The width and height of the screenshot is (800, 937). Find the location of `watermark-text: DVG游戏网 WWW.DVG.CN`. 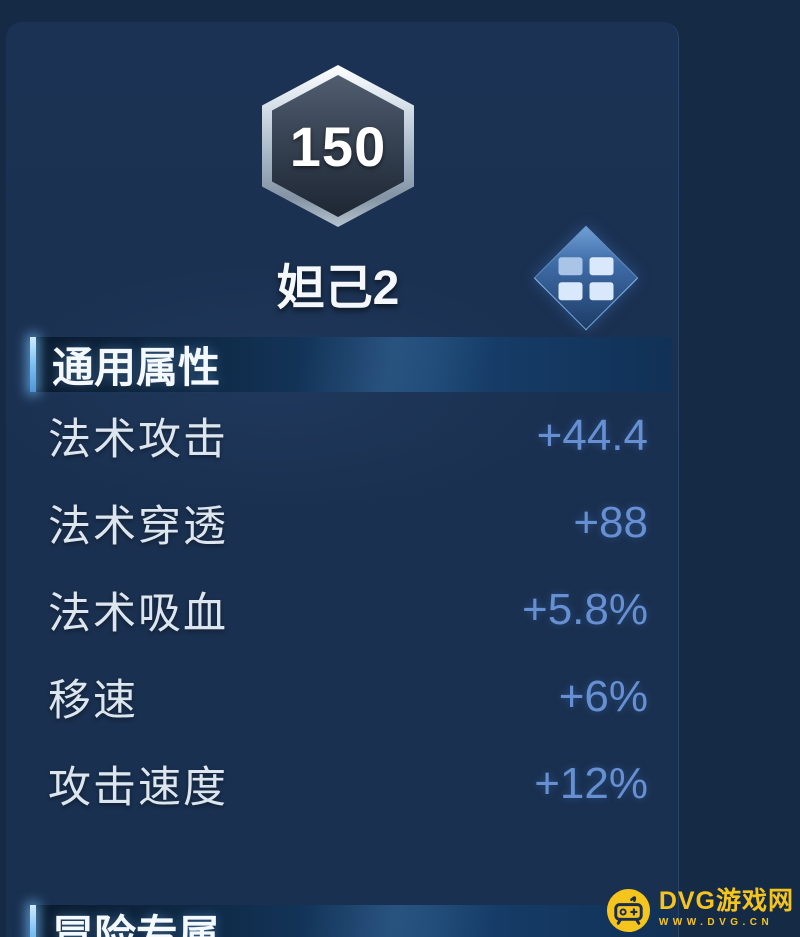

watermark-text: DVG游戏网 WWW.DVG.CN is located at coordinates (726, 907).